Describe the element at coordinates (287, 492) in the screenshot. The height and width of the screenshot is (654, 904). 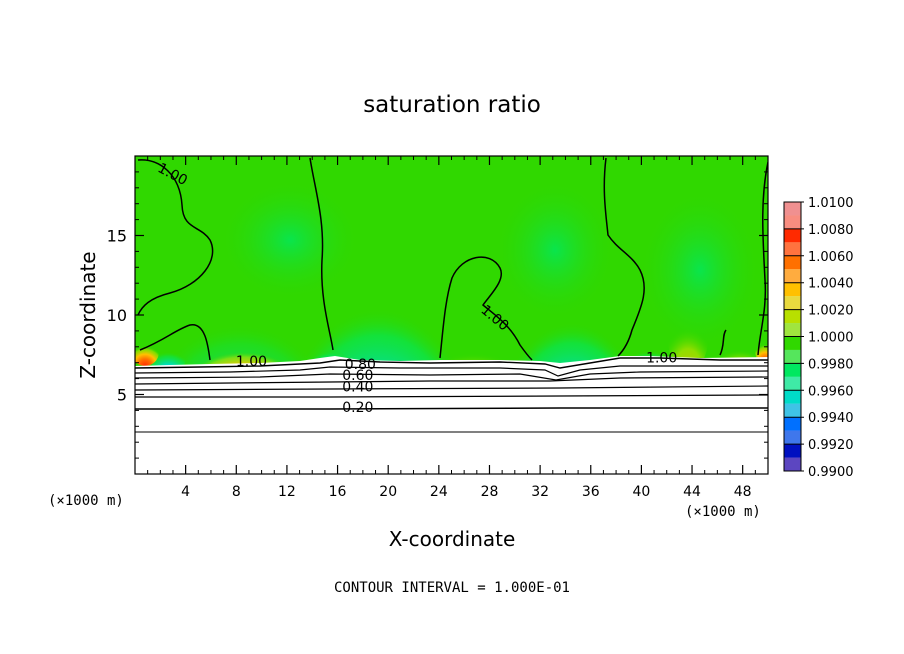
I see `x-tick-label: 12` at that location.